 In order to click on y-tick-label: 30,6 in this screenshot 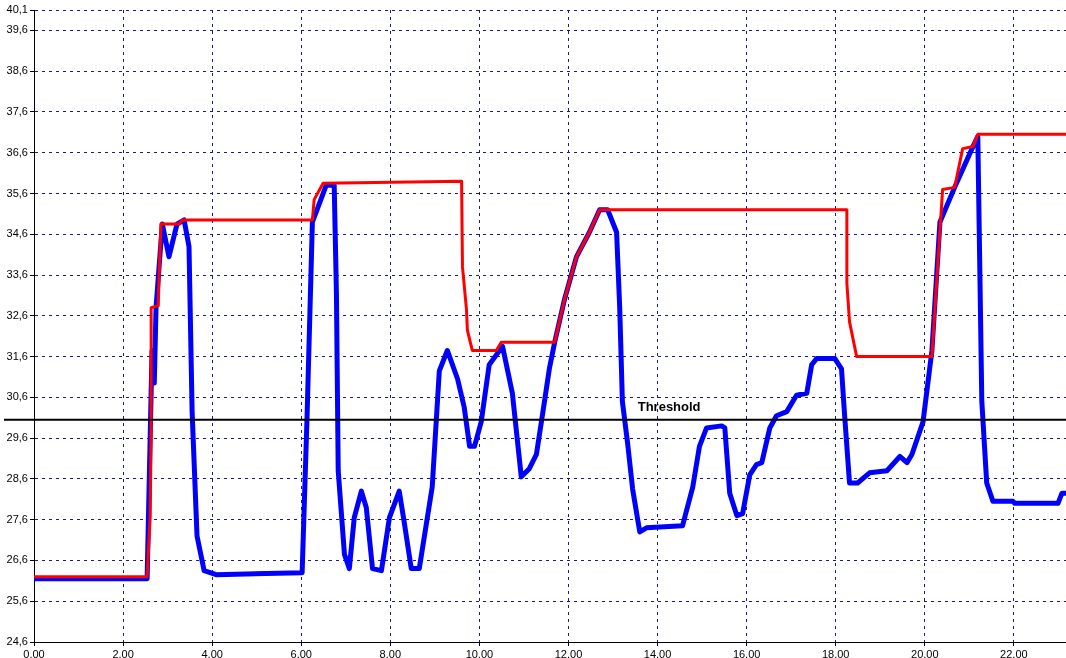, I will do `click(17, 396)`.